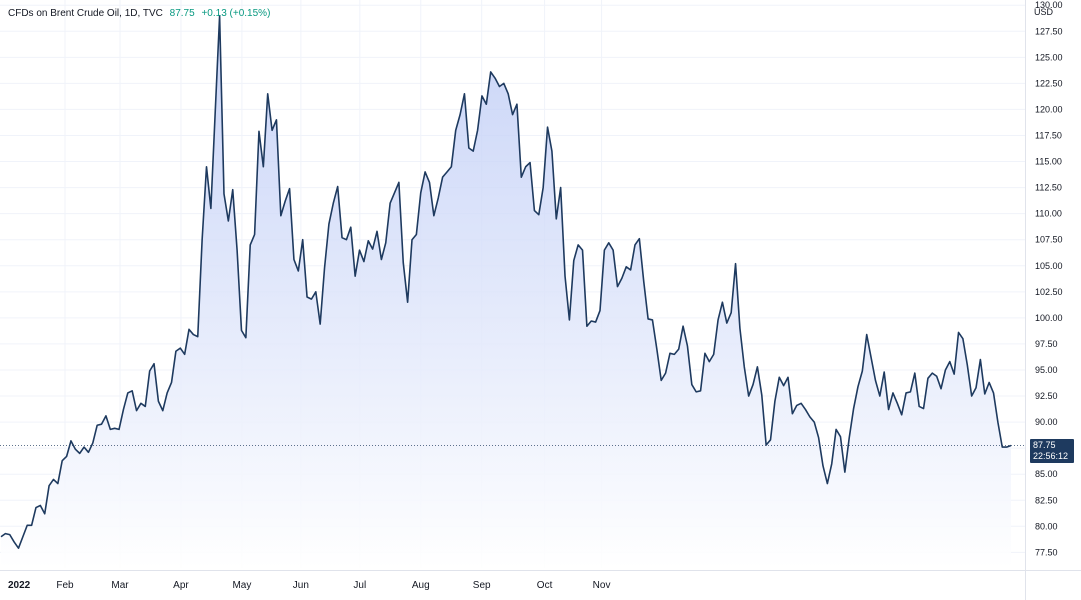 The width and height of the screenshot is (1081, 600). What do you see at coordinates (236, 13) in the screenshot?
I see `price-change: +0.13 (+0.15%)` at bounding box center [236, 13].